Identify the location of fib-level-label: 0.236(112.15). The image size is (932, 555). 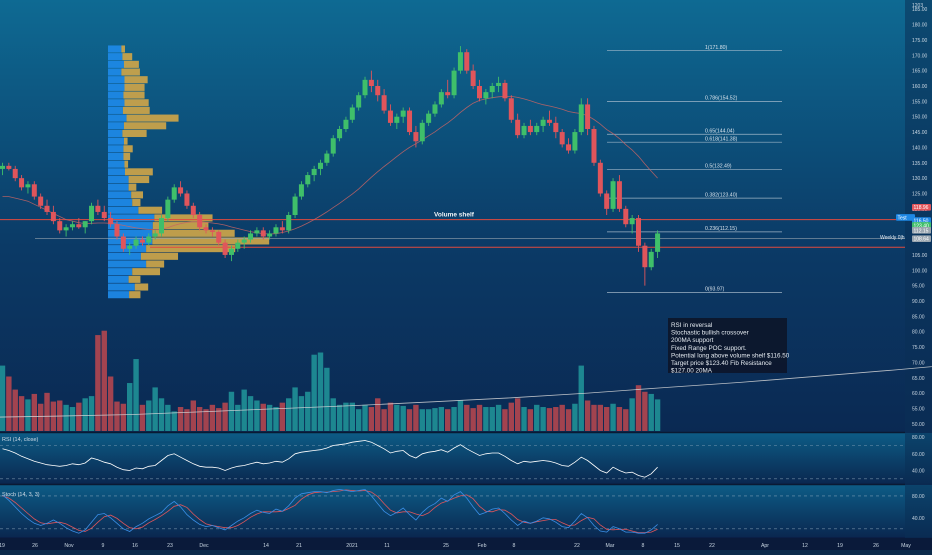
(721, 229).